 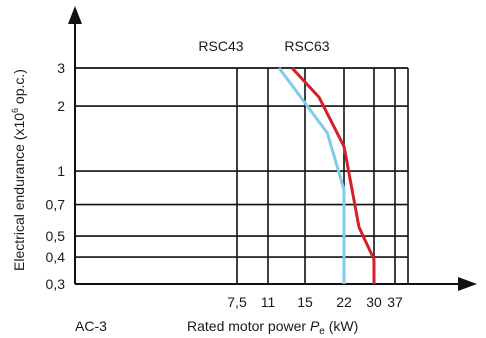 What do you see at coordinates (61, 171) in the screenshot?
I see `y-tick-label: 1` at bounding box center [61, 171].